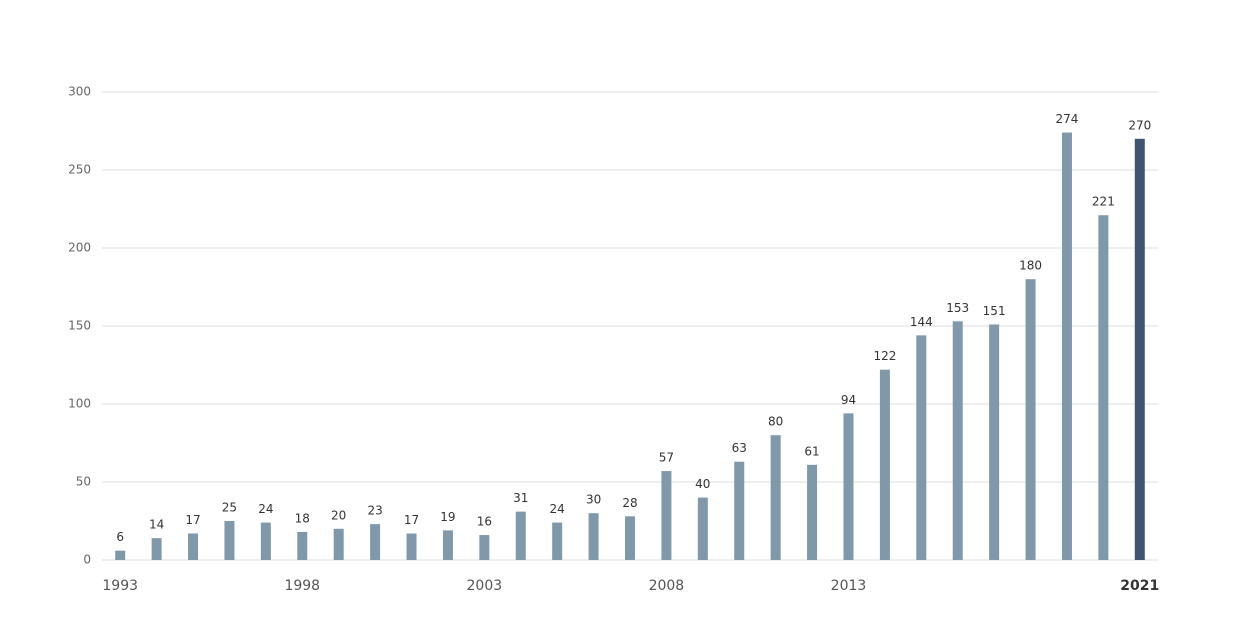  What do you see at coordinates (1139, 586) in the screenshot?
I see `x-tick-label: 2021` at bounding box center [1139, 586].